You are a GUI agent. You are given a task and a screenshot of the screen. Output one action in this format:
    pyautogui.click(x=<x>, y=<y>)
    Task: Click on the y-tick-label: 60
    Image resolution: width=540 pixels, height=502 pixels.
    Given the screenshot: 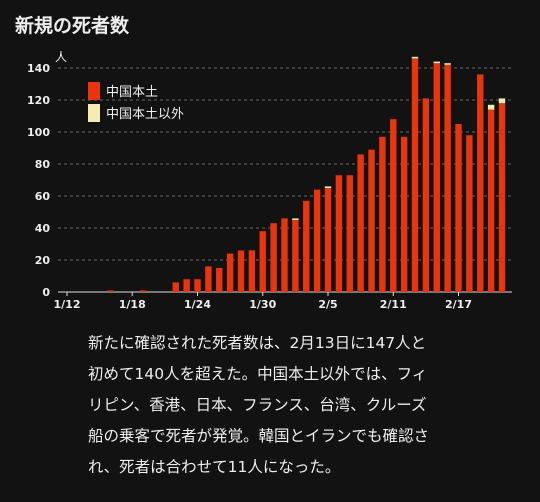 What is the action you would take?
    pyautogui.click(x=43, y=196)
    